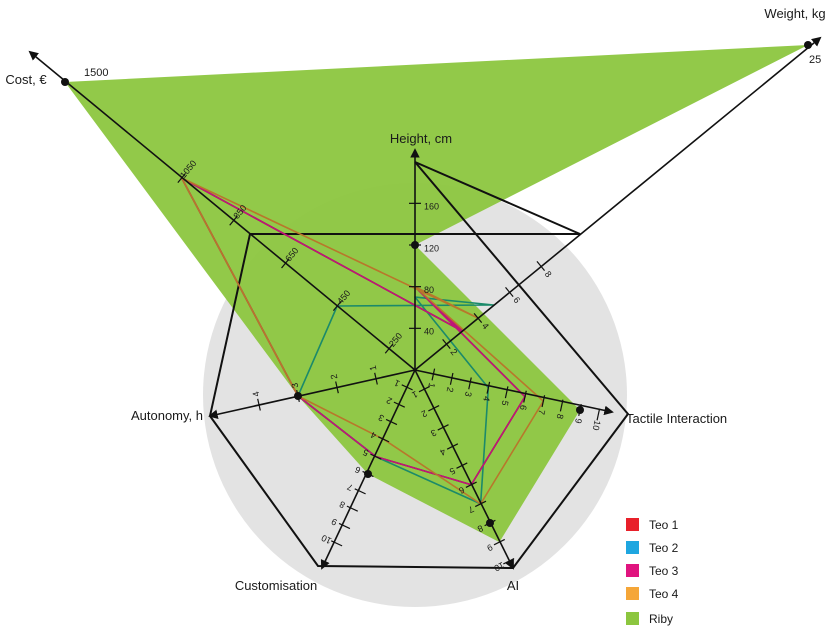  What do you see at coordinates (464, 469) in the screenshot?
I see `axis-line-ai` at bounding box center [464, 469].